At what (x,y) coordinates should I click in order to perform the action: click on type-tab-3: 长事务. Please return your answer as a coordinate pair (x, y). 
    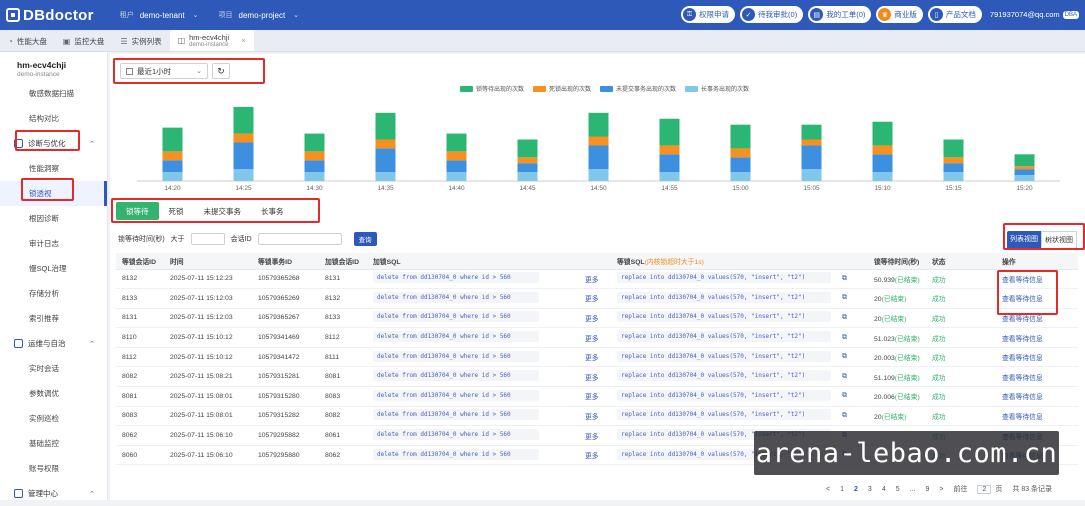
    Looking at the image, I should click on (272, 211).